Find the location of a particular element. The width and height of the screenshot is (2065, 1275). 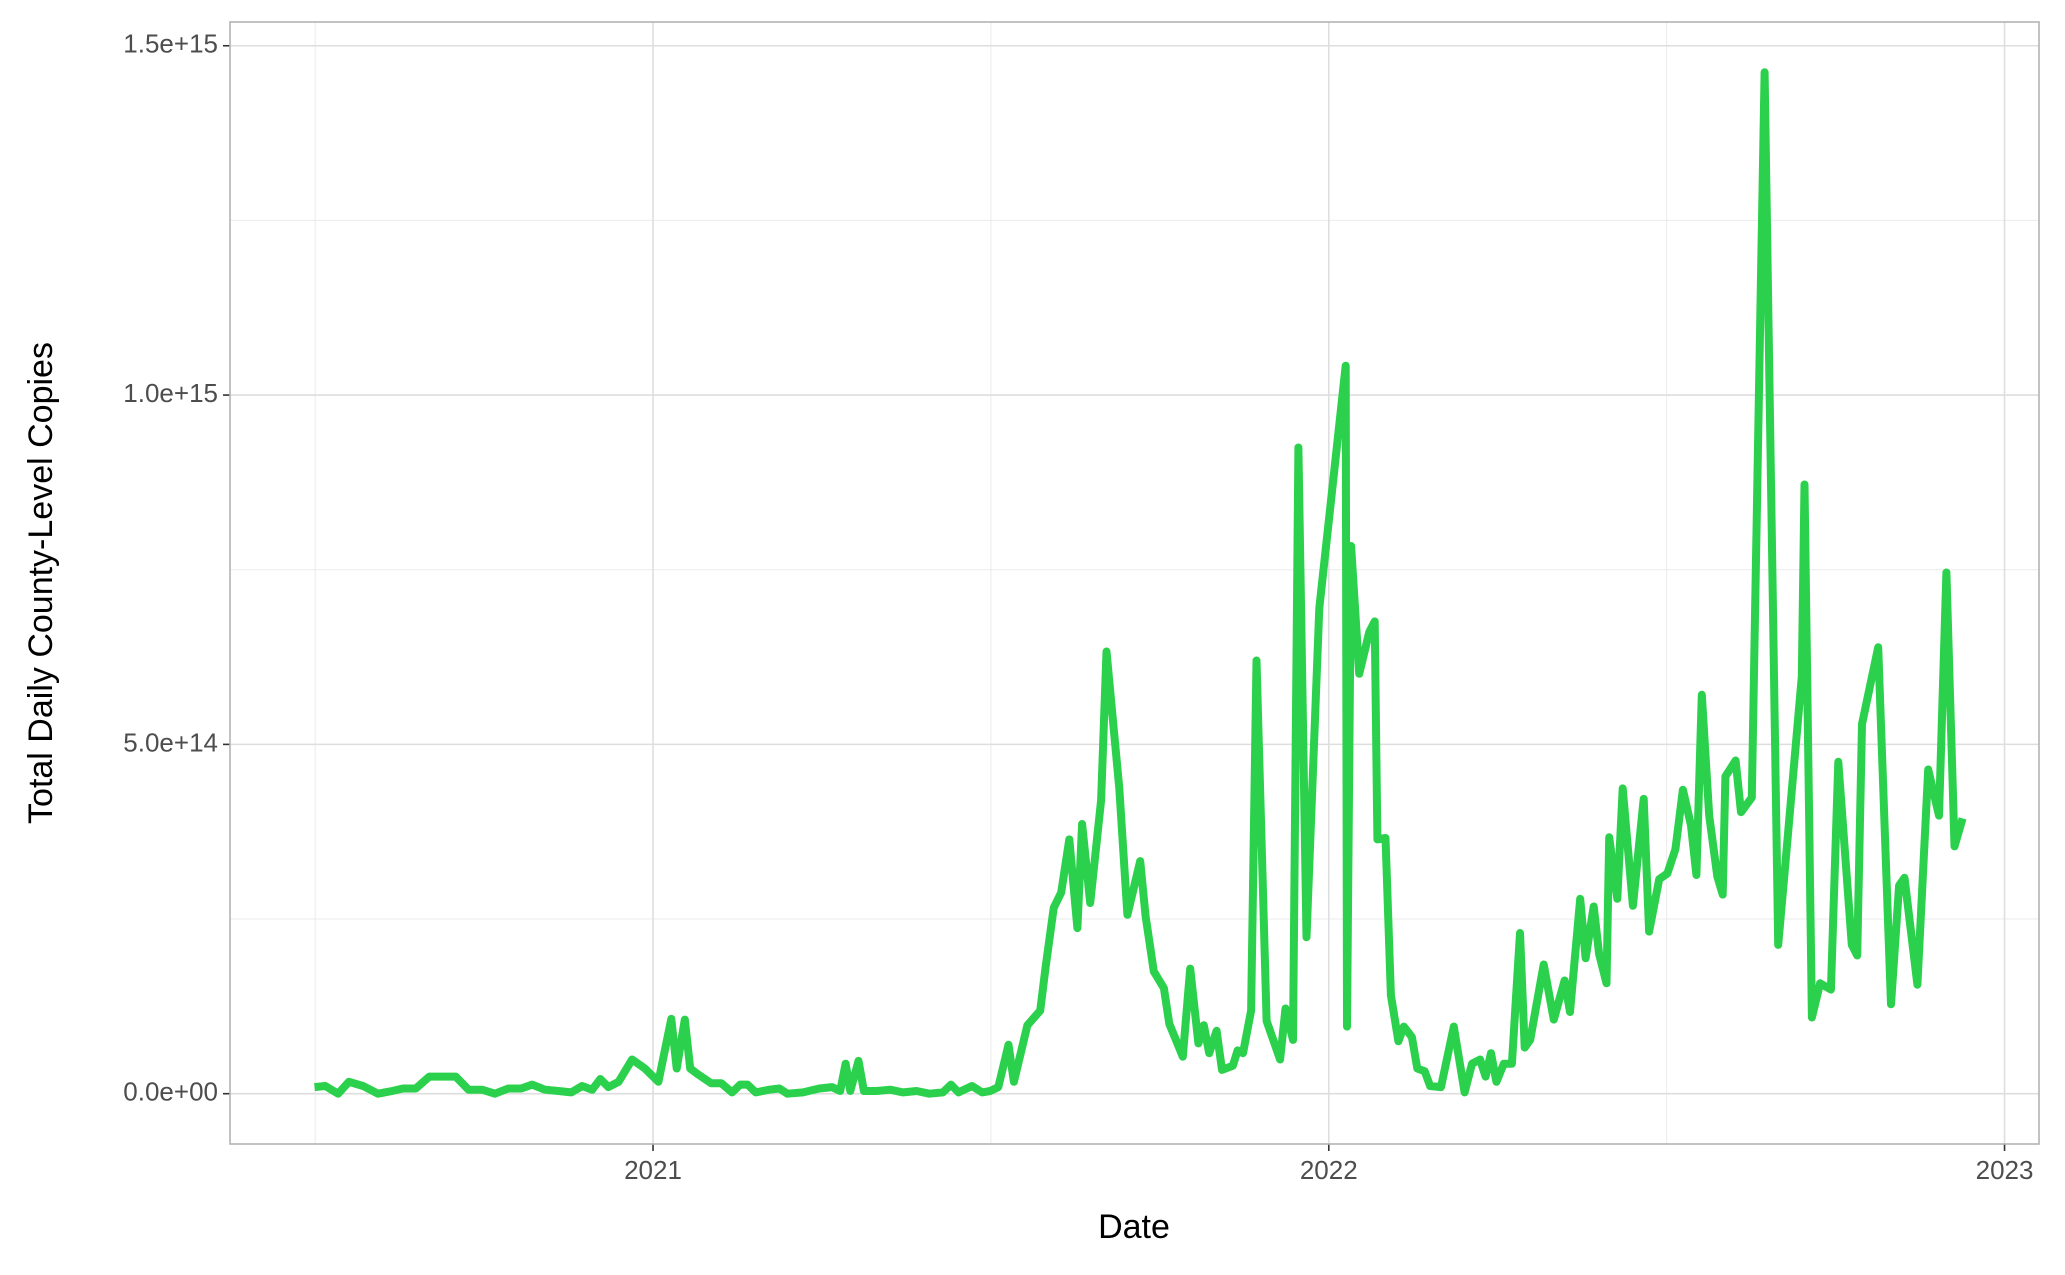

y-tick-label: 5.0e+14 is located at coordinates (170, 742).